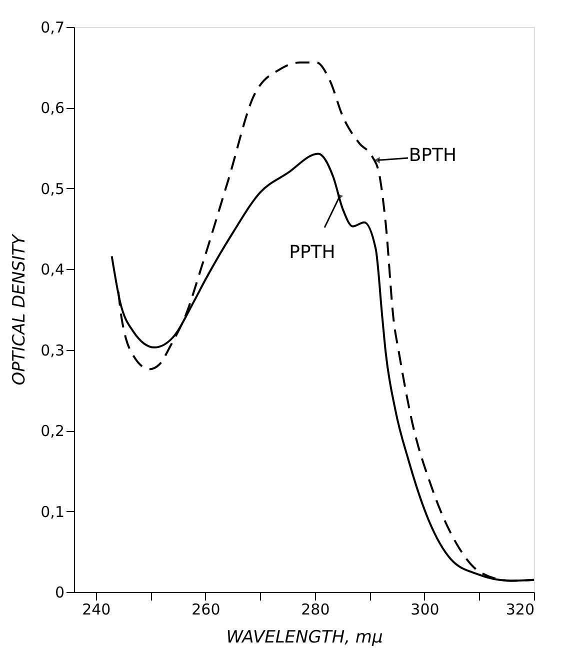 Image resolution: width=586 pixels, height=652 pixels. Describe the element at coordinates (206, 609) in the screenshot. I see `x-tick-label: 260` at that location.